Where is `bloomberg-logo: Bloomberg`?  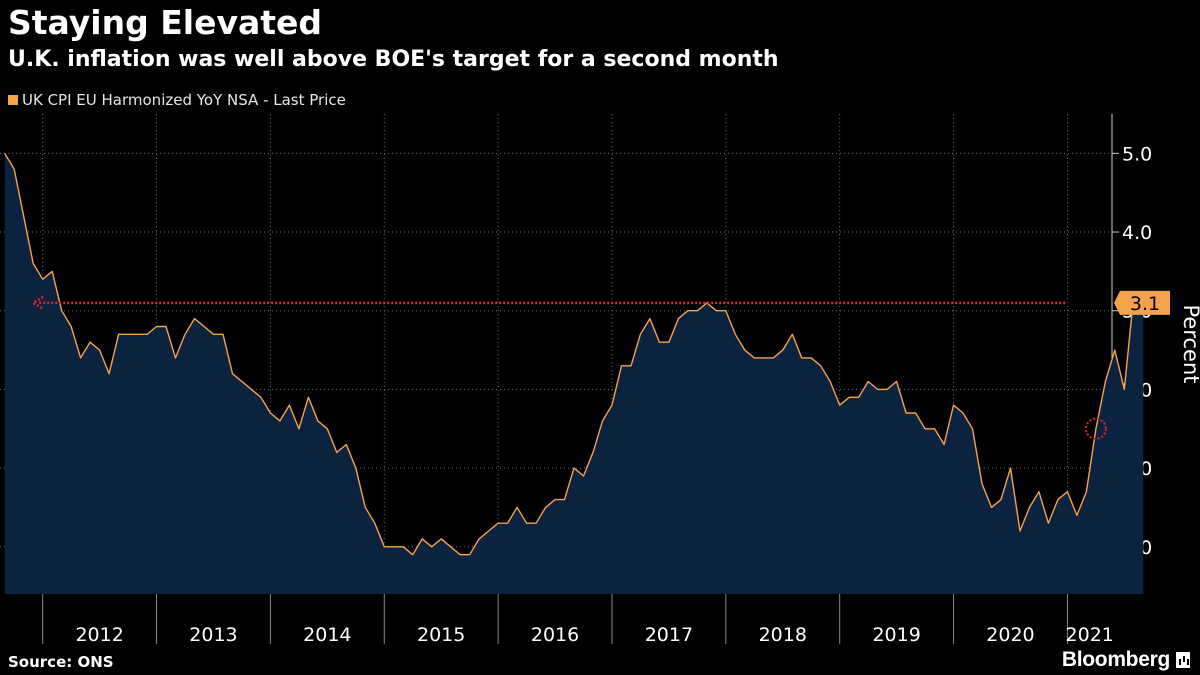 bloomberg-logo: Bloomberg is located at coordinates (1126, 660).